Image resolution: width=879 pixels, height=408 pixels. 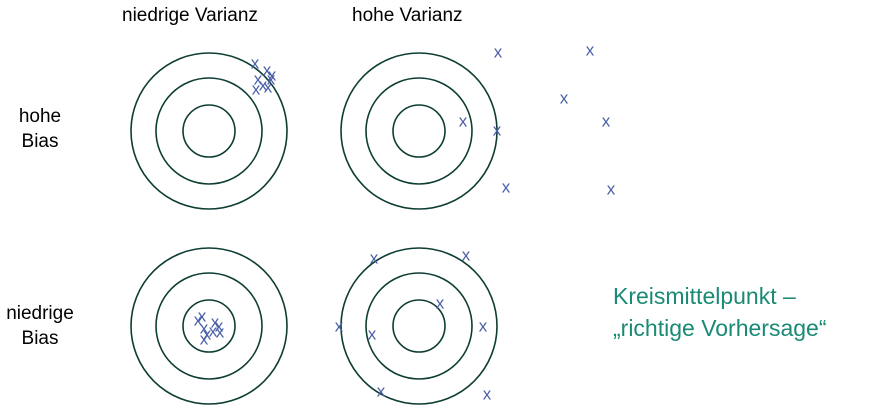 What do you see at coordinates (40, 338) in the screenshot?
I see `row-label-low-bias-line2: Bias` at bounding box center [40, 338].